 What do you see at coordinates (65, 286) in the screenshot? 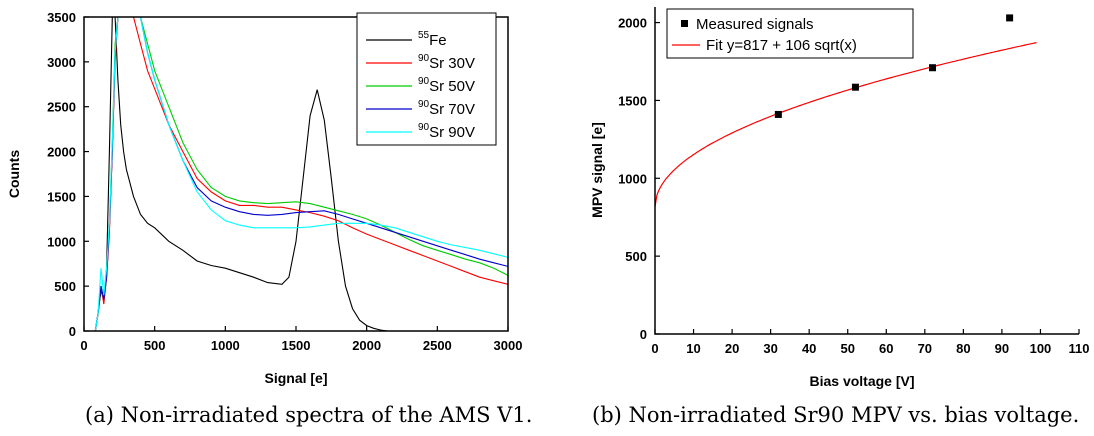
I see `spectra-y-tick-label: 500` at bounding box center [65, 286].